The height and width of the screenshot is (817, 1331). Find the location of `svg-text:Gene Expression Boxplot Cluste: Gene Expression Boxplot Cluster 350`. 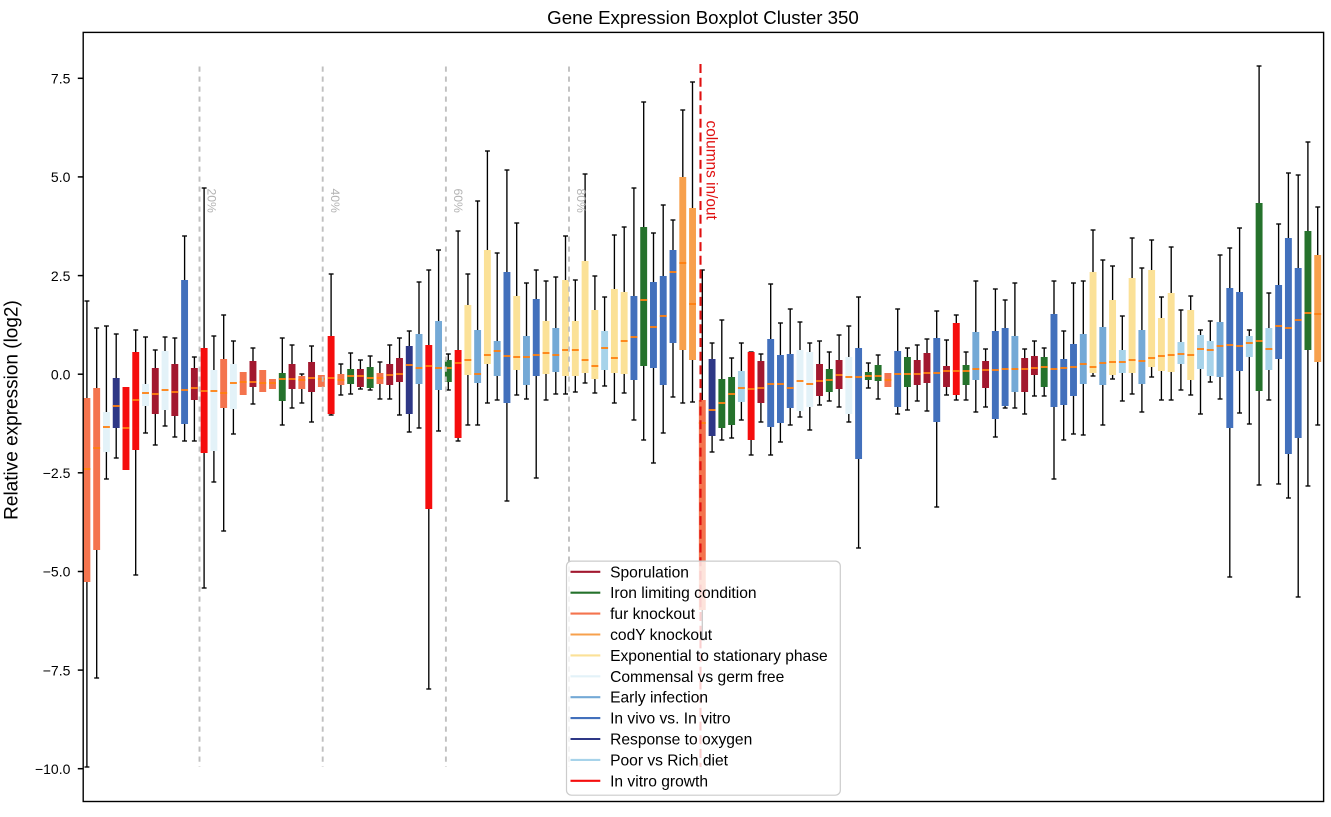

svg-text:Gene Expression Boxplot Cluste: Gene Expression Boxplot Cluster 350 is located at coordinates (703, 17).